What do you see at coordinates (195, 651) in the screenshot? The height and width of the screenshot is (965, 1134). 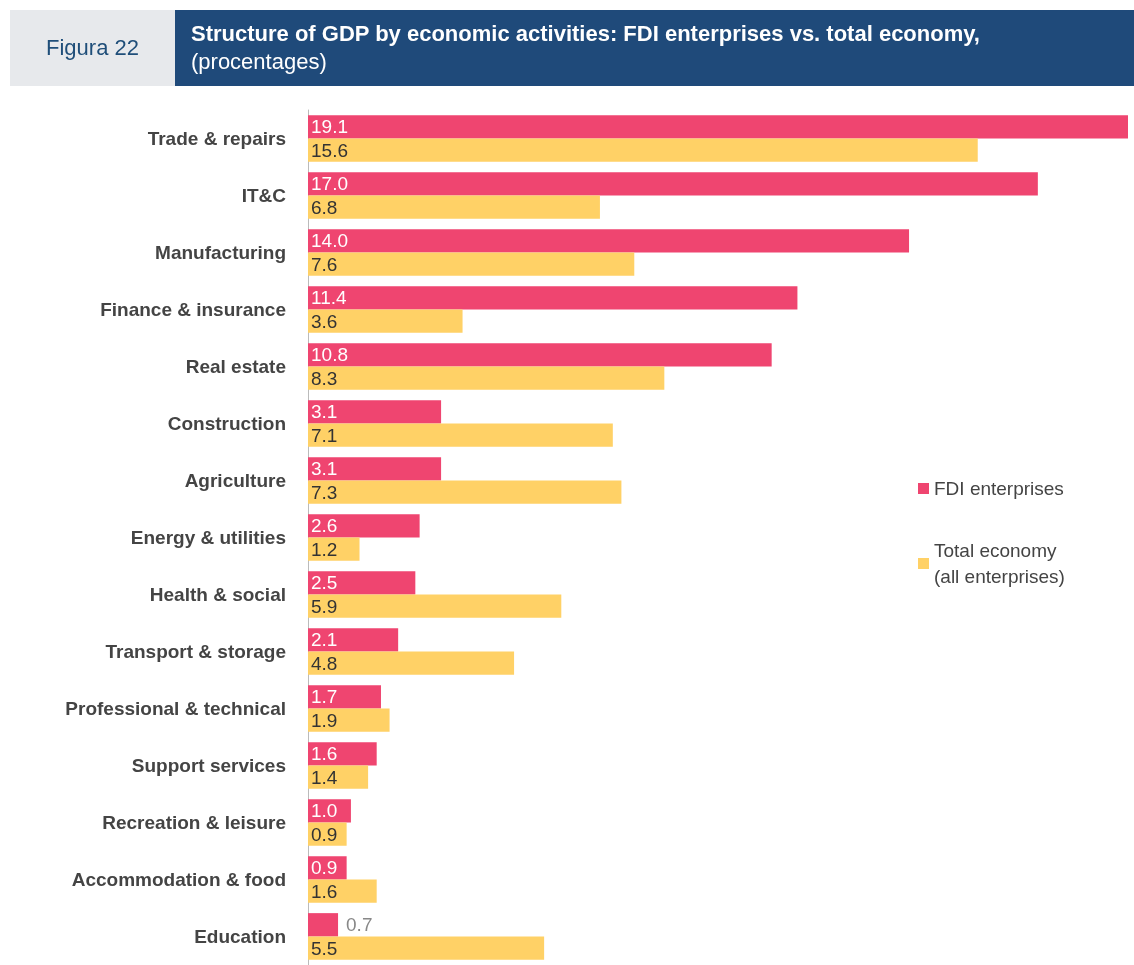 I see `y-tick-label: Transport & storage` at bounding box center [195, 651].